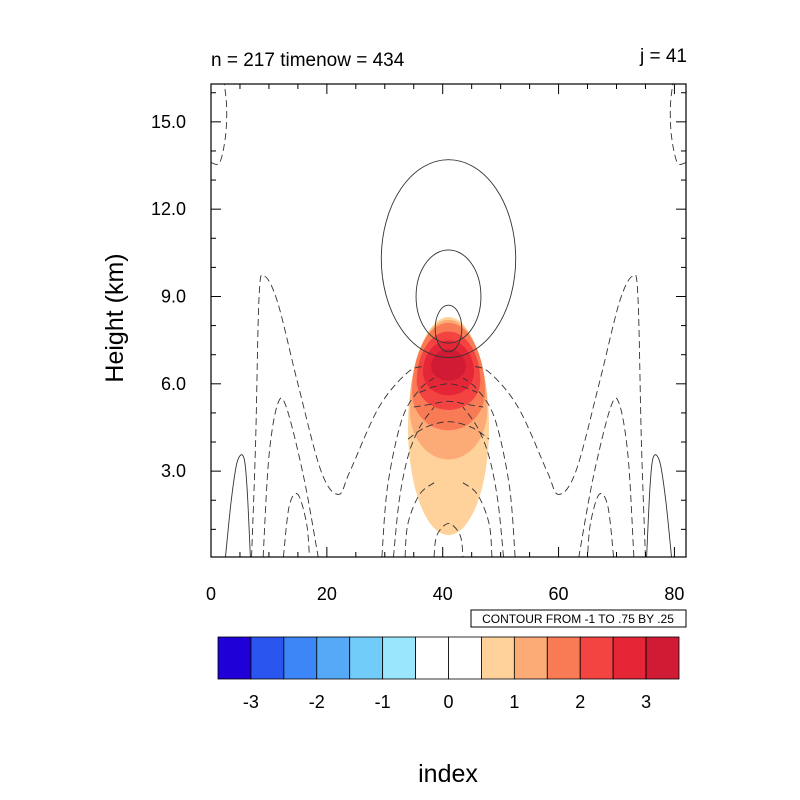 The height and width of the screenshot is (800, 800). I want to click on colorbar-tick-label: 2, so click(580, 702).